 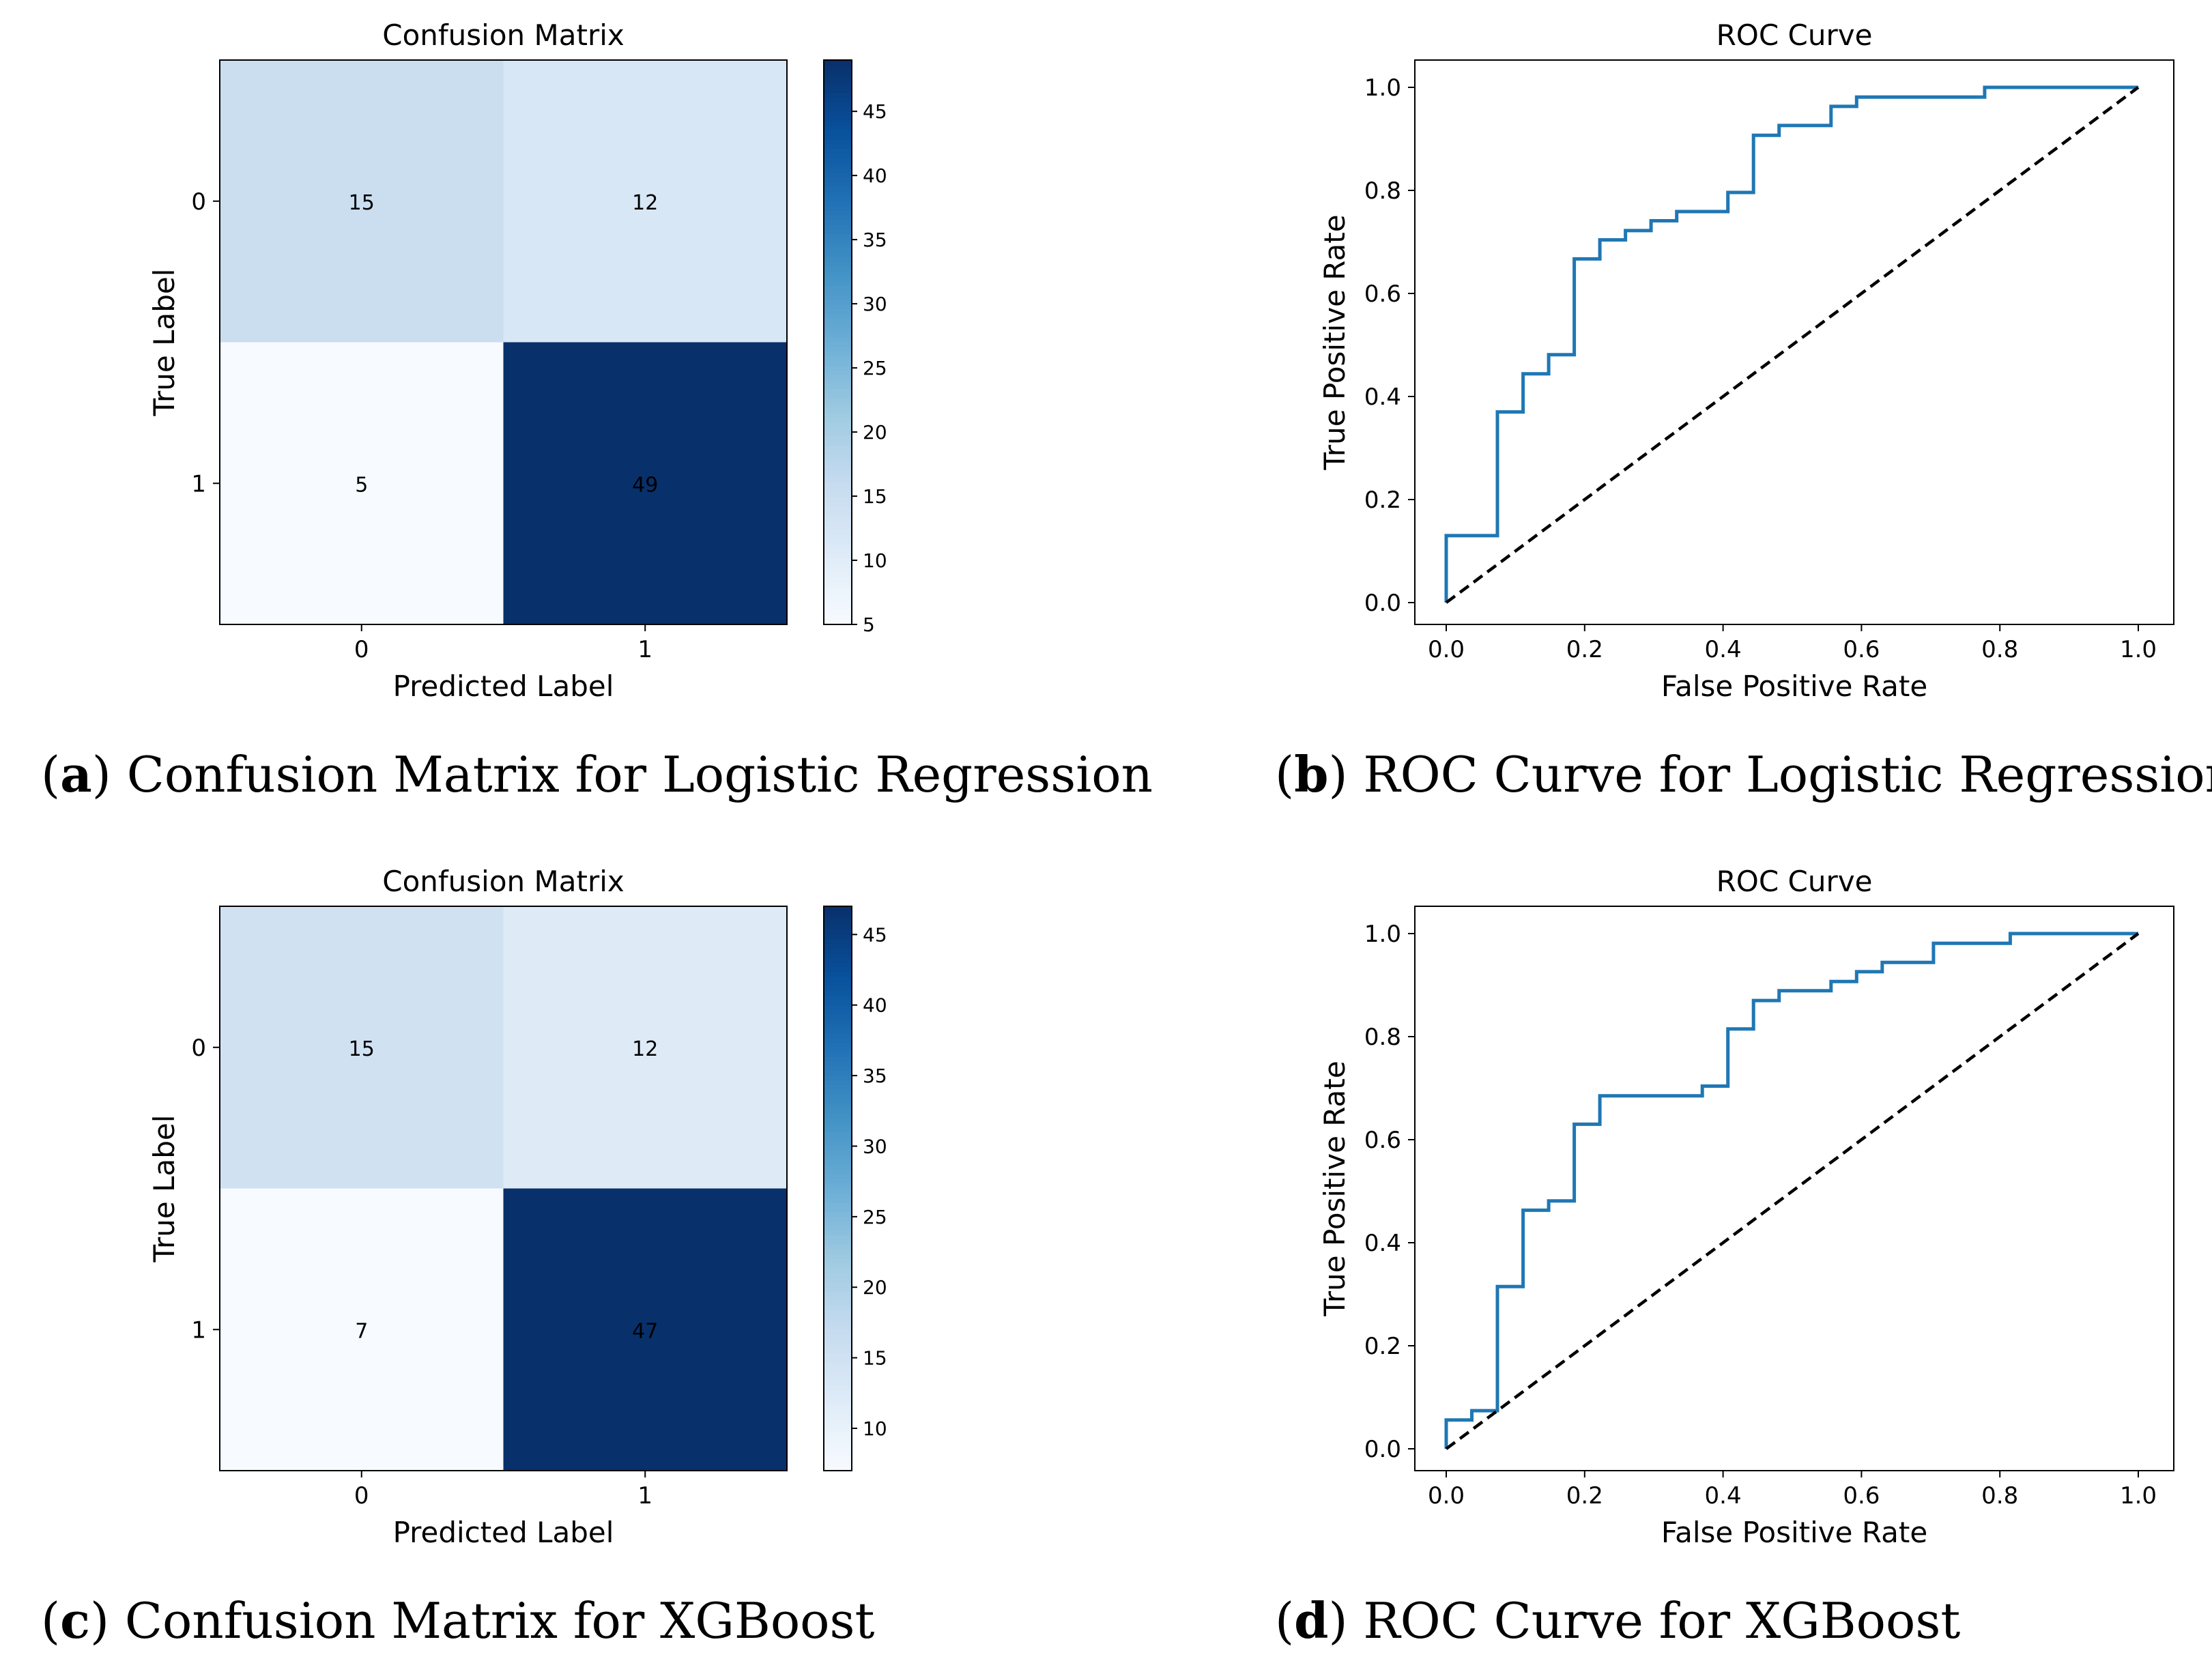 What do you see at coordinates (875, 934) in the screenshot?
I see `colorbar-tick-label: 45` at bounding box center [875, 934].